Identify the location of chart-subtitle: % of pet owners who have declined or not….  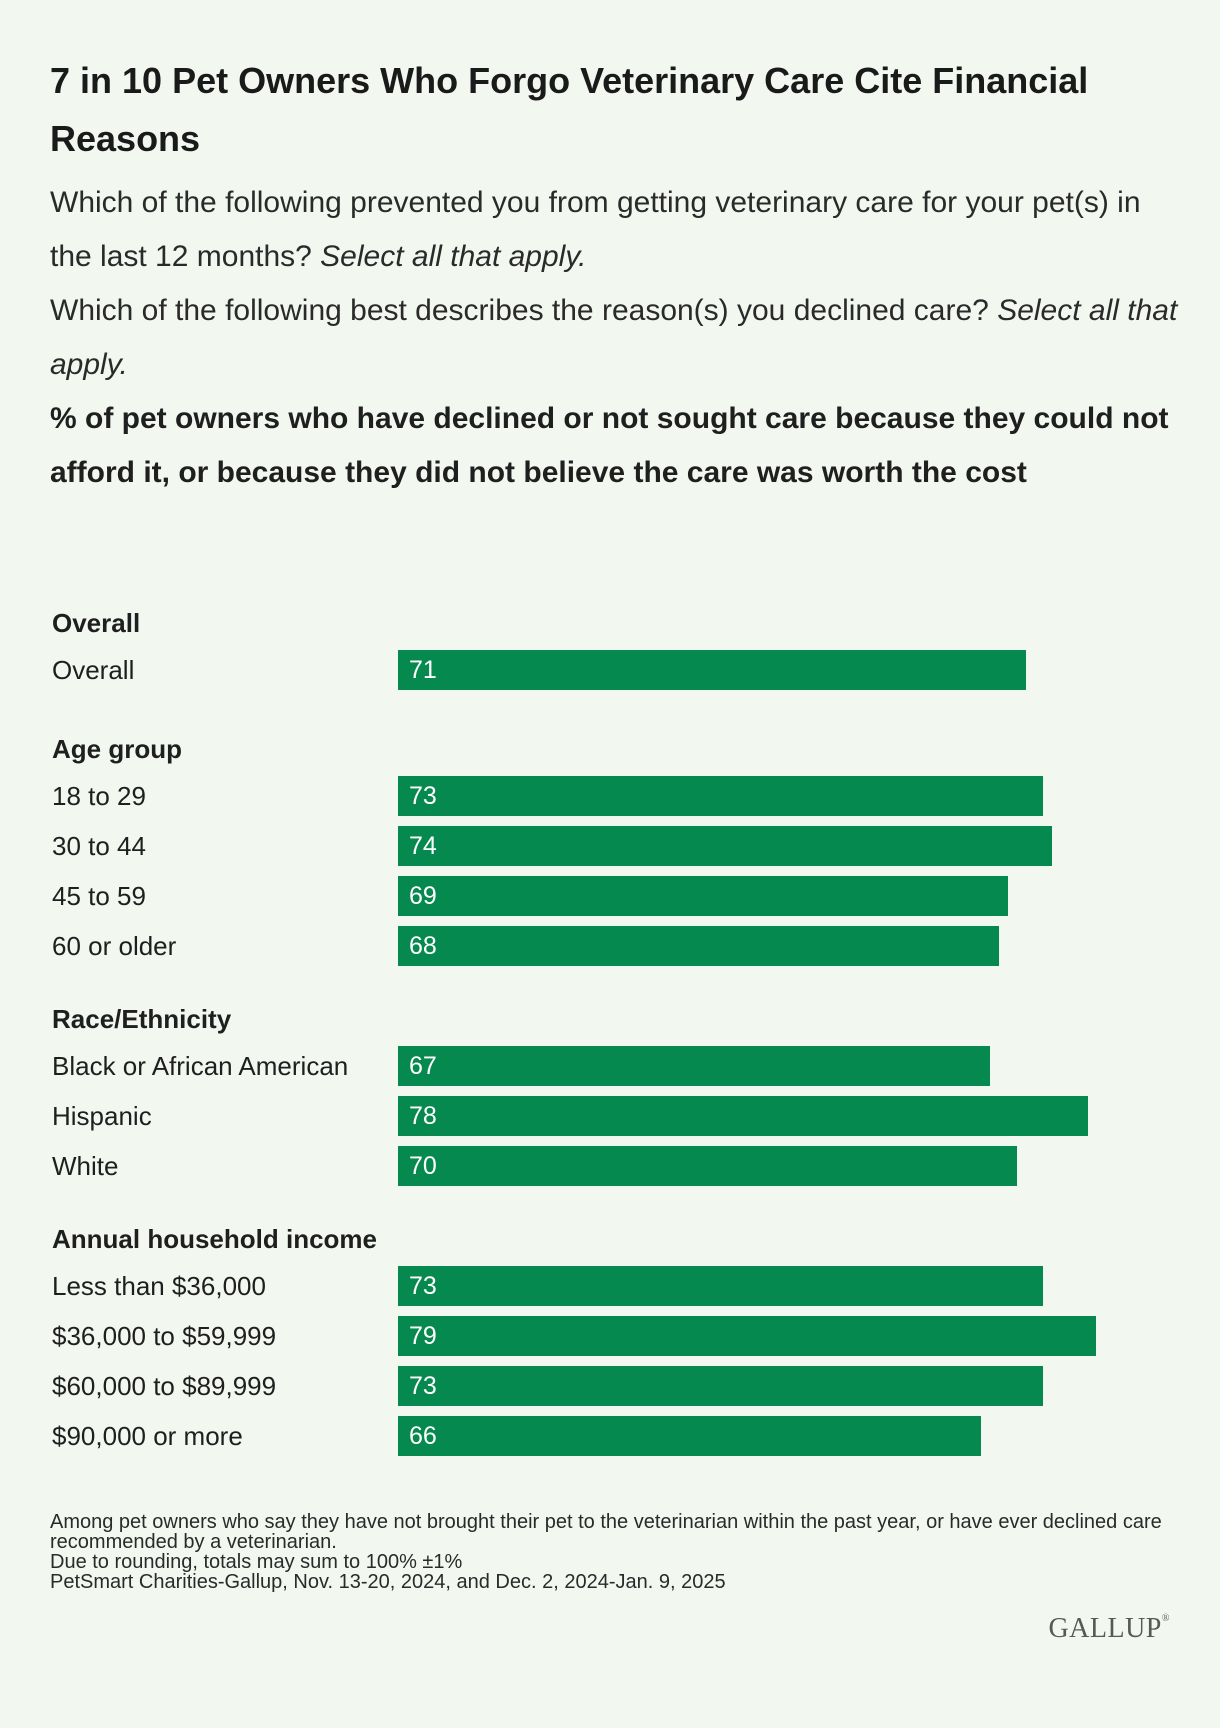
(609, 445).